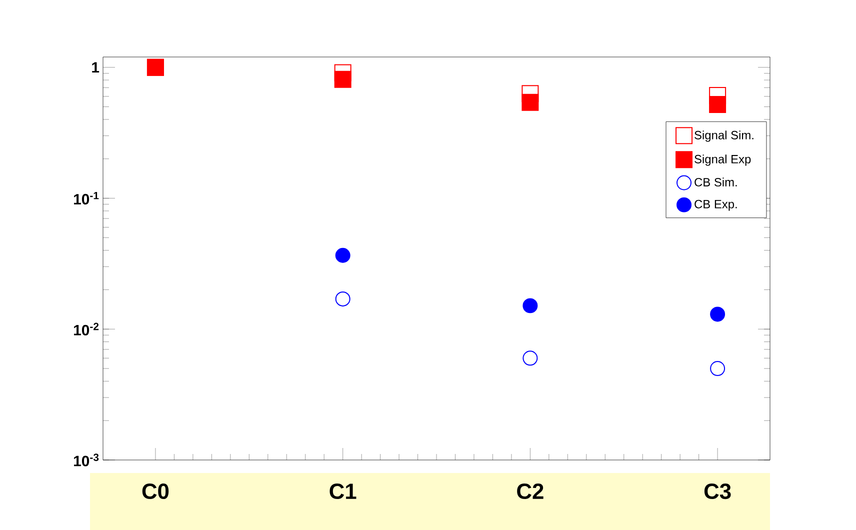 Image resolution: width=856 pixels, height=530 pixels. I want to click on y-tick-label: 1, so click(96, 67).